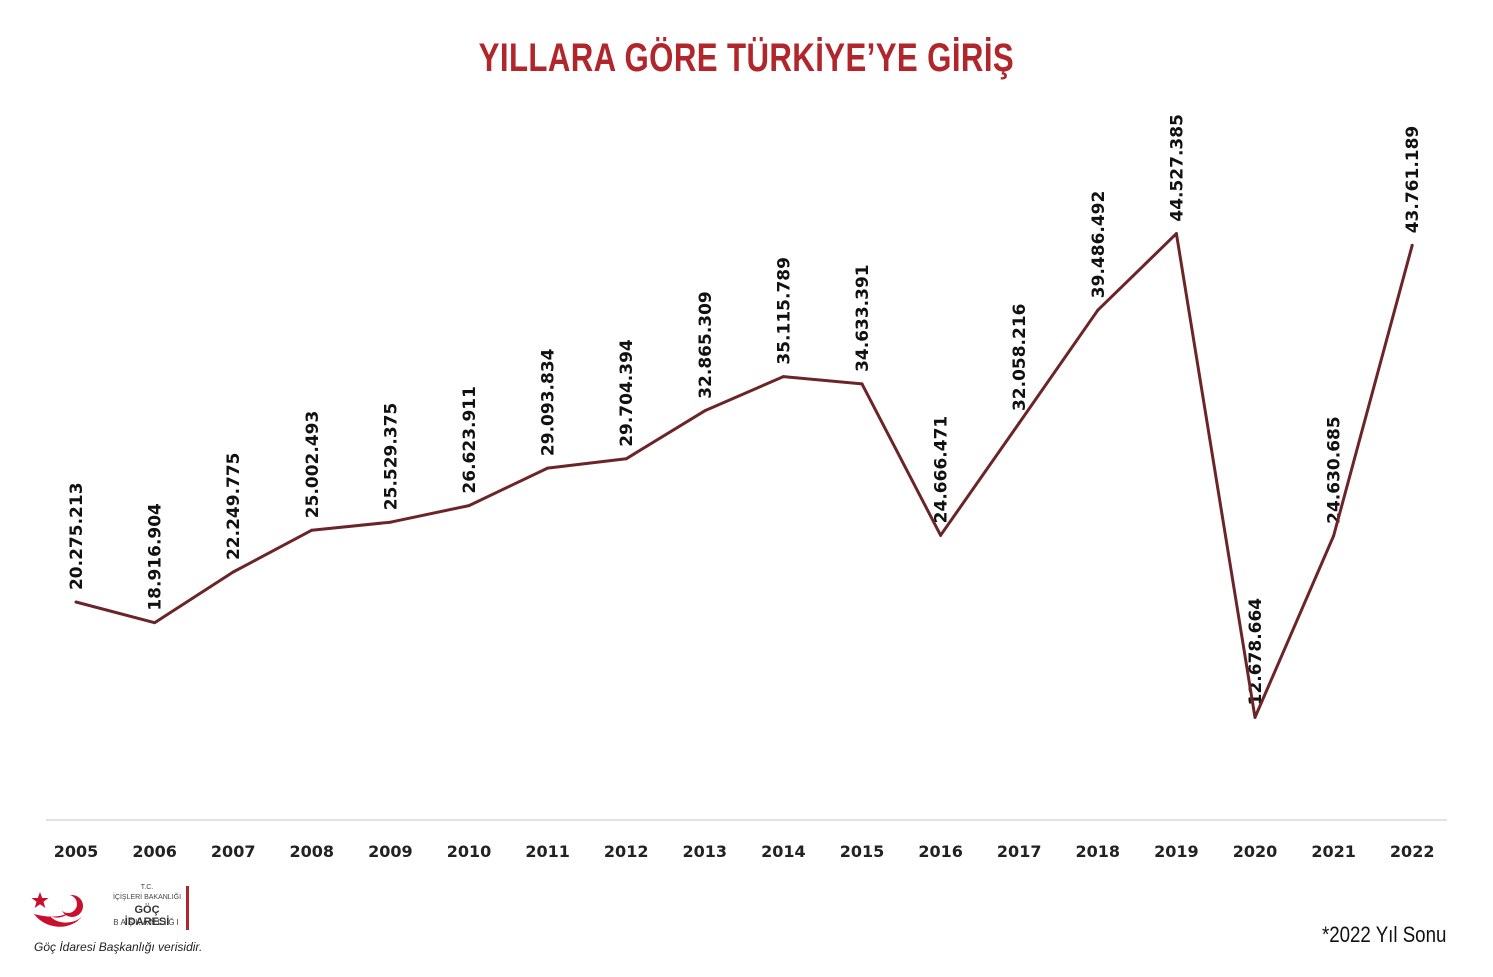 The height and width of the screenshot is (977, 1493). What do you see at coordinates (1412, 851) in the screenshot?
I see `x-tick-label-2022: 2022` at bounding box center [1412, 851].